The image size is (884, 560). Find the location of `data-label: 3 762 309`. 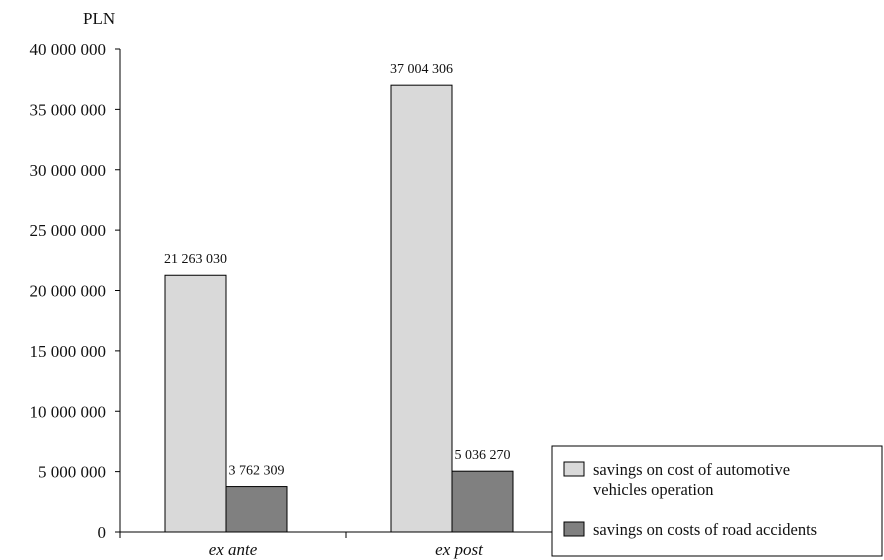

data-label: 3 762 309 is located at coordinates (257, 471).